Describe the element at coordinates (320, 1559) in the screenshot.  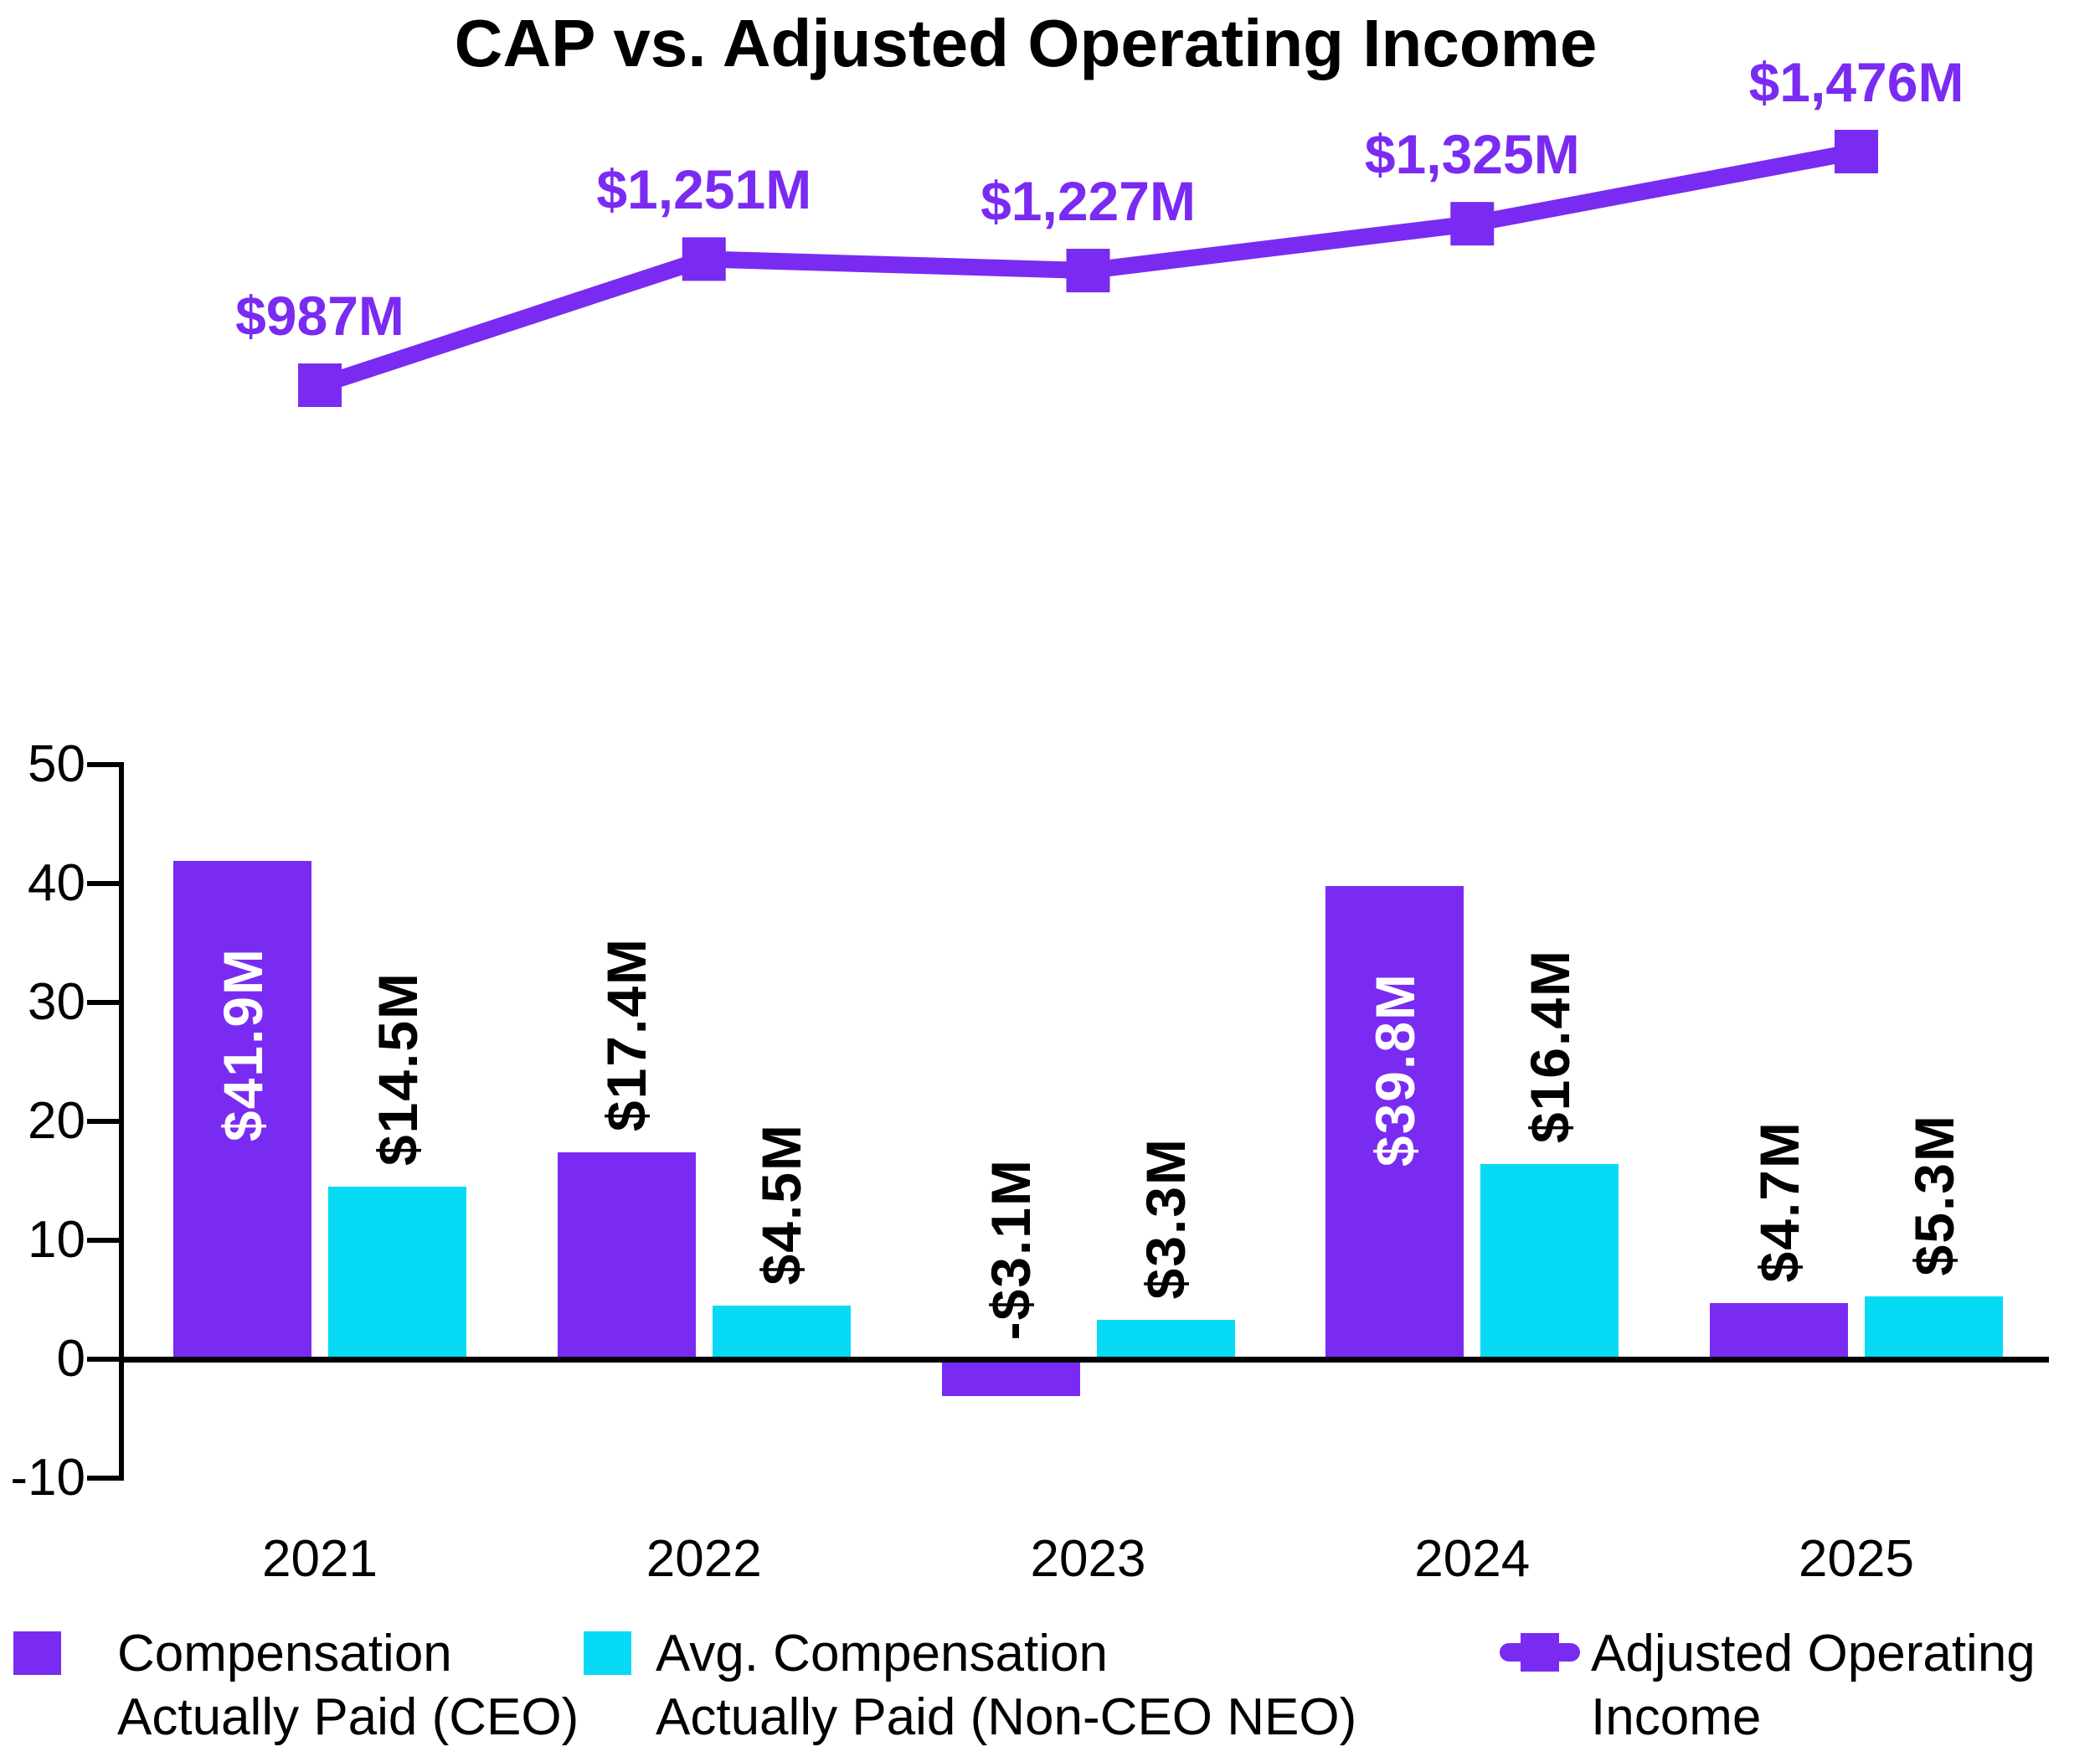
I see `x-axis-label-2021: 2021` at that location.